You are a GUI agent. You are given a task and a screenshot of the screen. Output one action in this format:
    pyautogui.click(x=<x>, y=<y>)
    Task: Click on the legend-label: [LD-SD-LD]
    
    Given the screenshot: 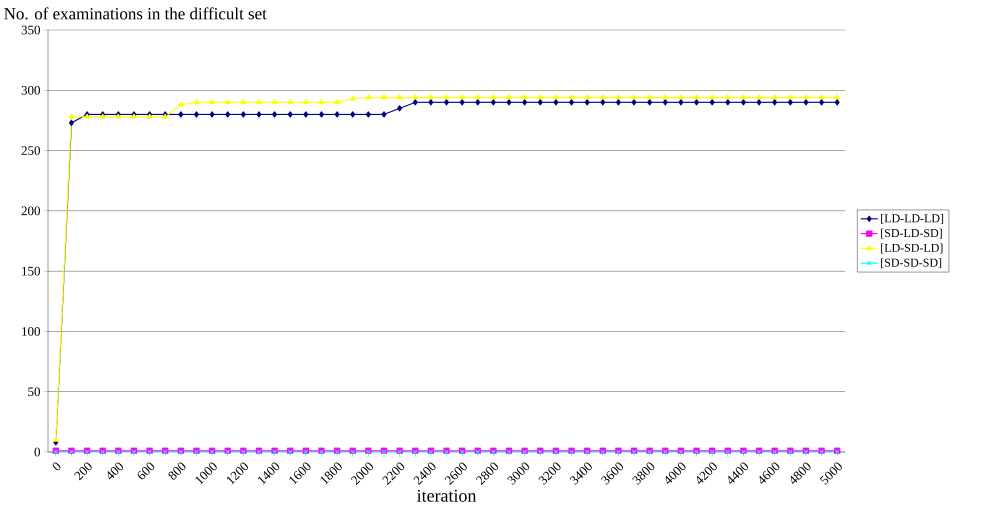 What is the action you would take?
    pyautogui.click(x=911, y=248)
    